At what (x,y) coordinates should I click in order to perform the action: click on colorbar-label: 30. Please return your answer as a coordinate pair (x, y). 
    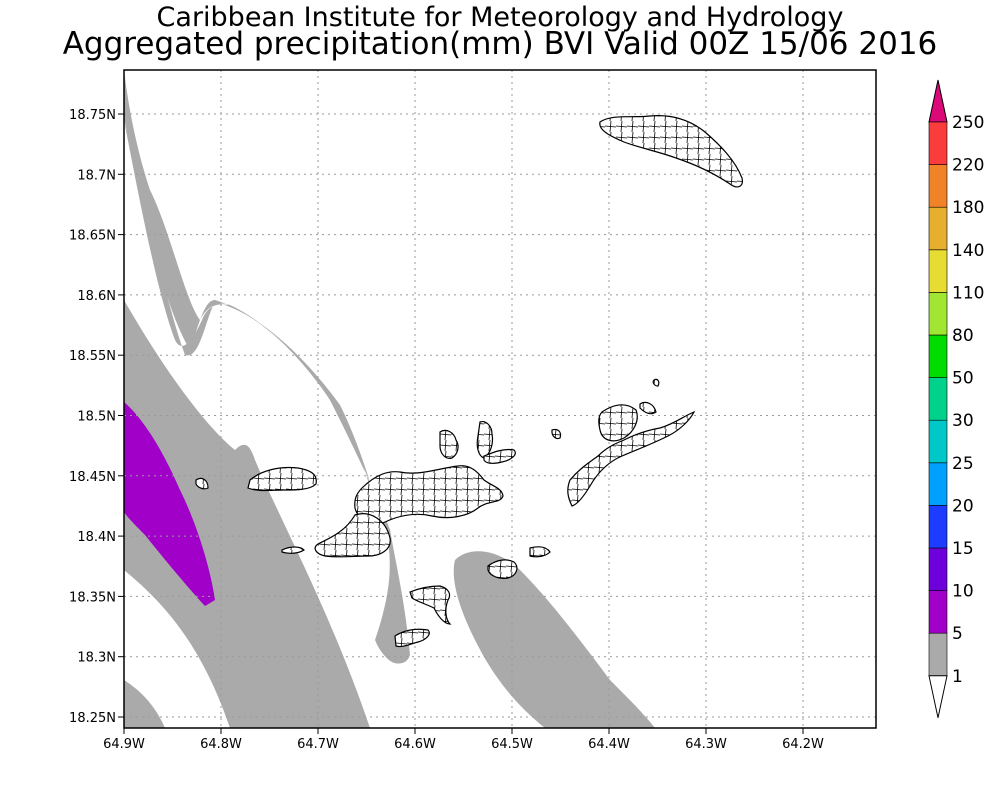
    Looking at the image, I should click on (963, 421).